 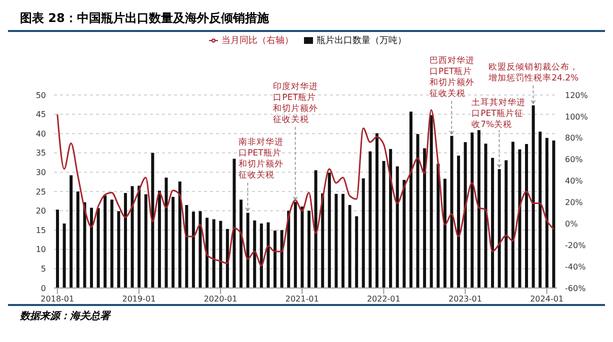 What do you see at coordinates (575, 245) in the screenshot?
I see `y2-tick-label: -20%` at bounding box center [575, 245].